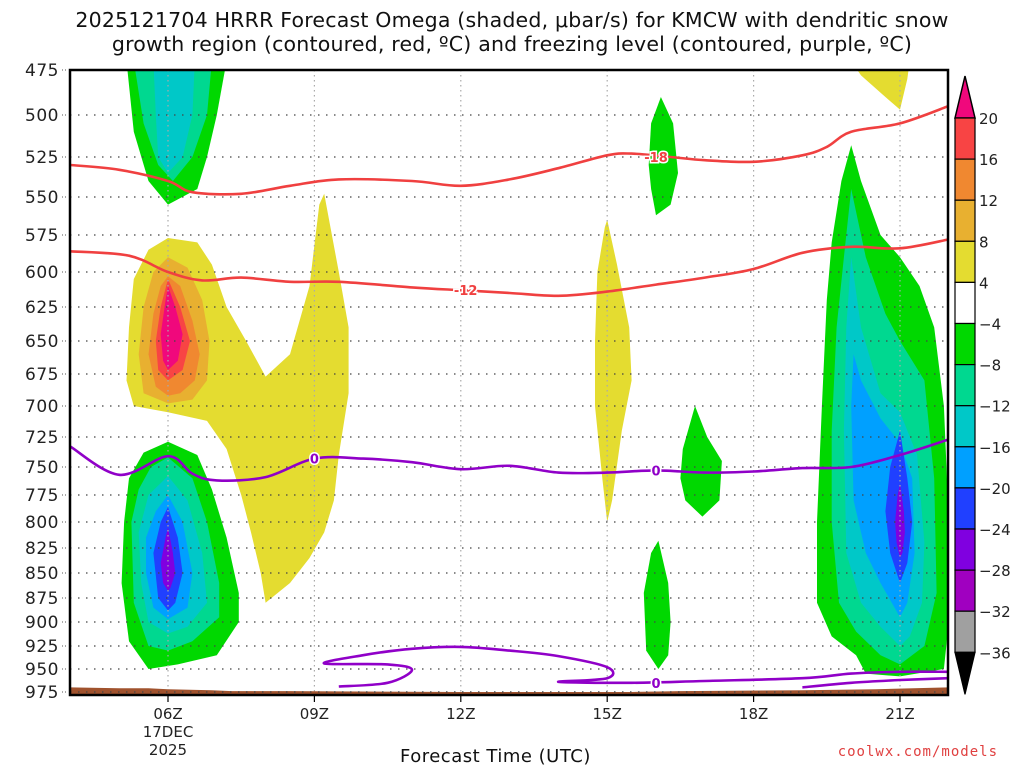 Image resolution: width=1024 pixels, height=768 pixels. What do you see at coordinates (42, 496) in the screenshot?
I see `y-tick-label: 775` at bounding box center [42, 496].